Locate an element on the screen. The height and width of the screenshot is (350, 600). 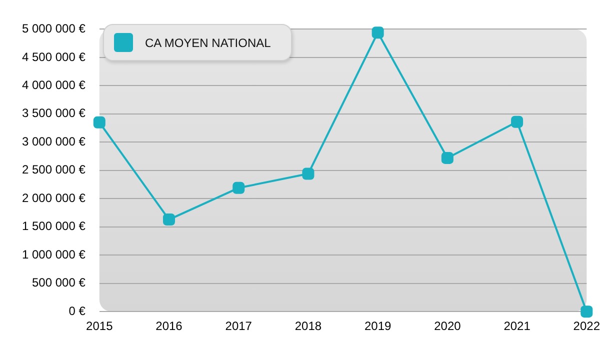
y-tick-label: 500 000 € is located at coordinates (59, 283).